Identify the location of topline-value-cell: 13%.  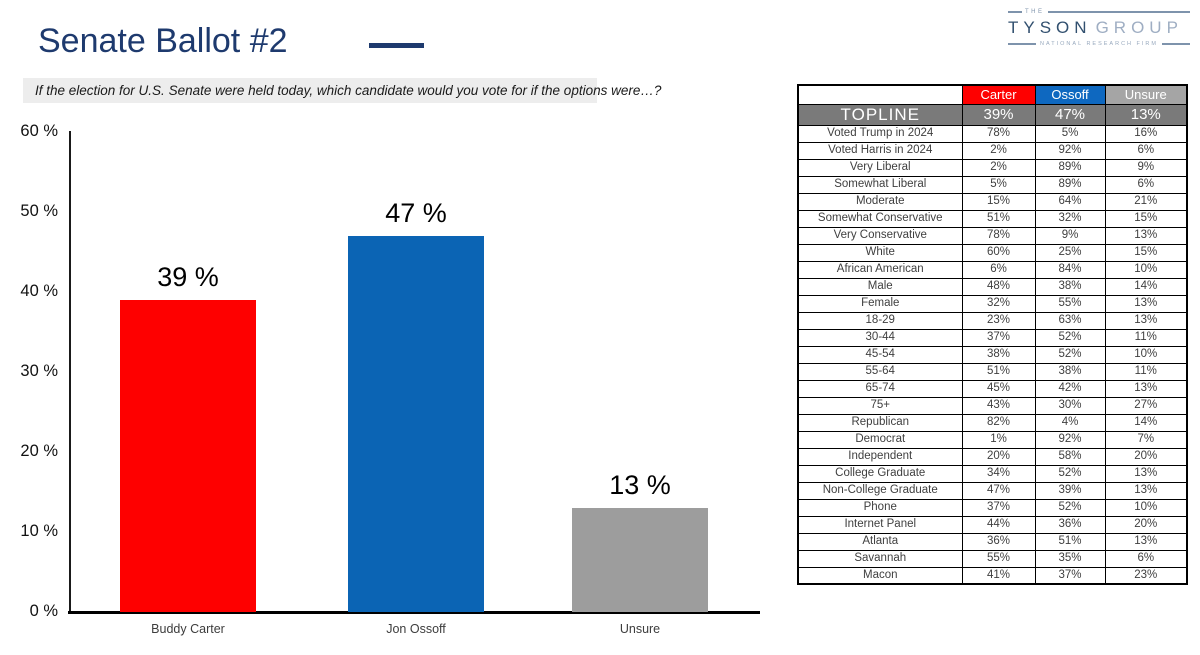
(1146, 114).